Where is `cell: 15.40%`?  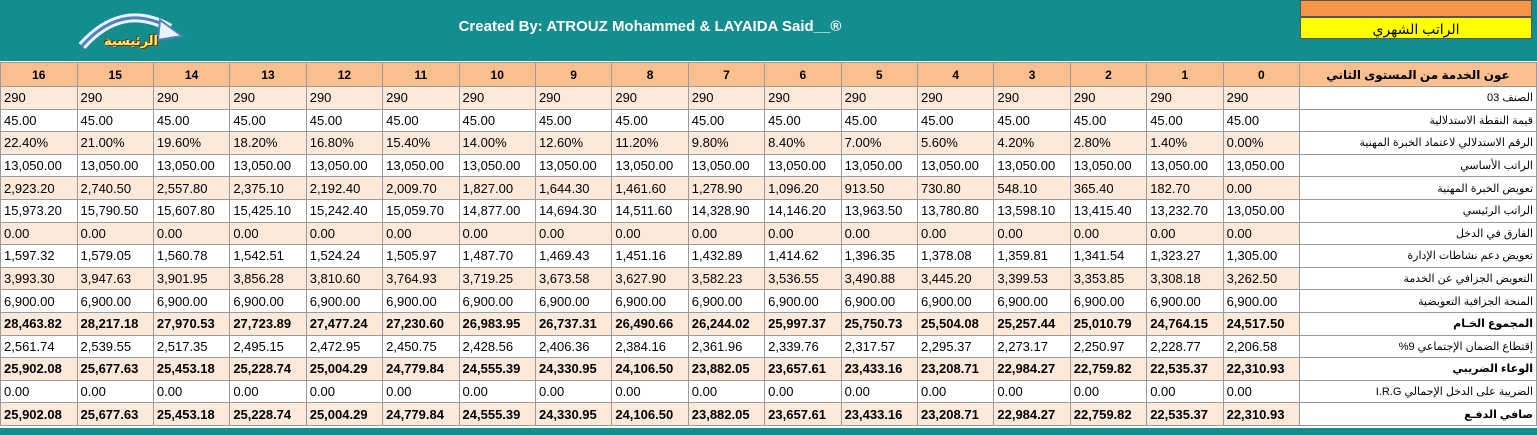 cell: 15.40% is located at coordinates (421, 143).